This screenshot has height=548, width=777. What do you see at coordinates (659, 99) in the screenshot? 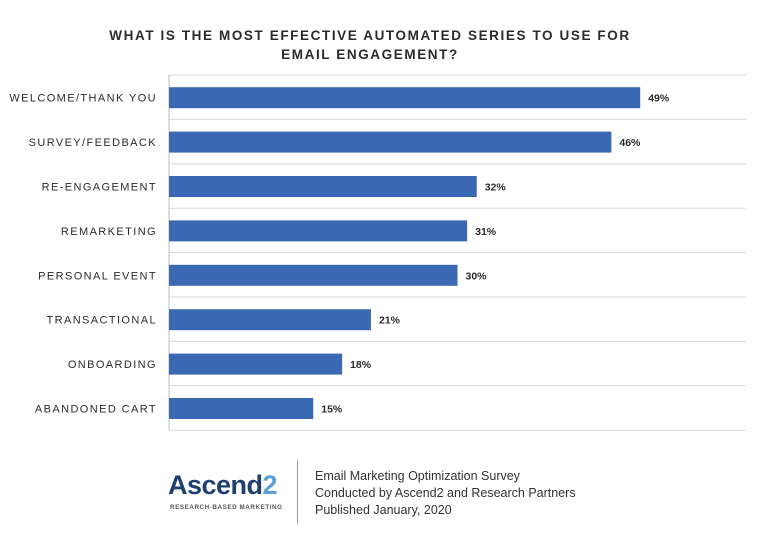
I see `value-label: 49%` at bounding box center [659, 99].